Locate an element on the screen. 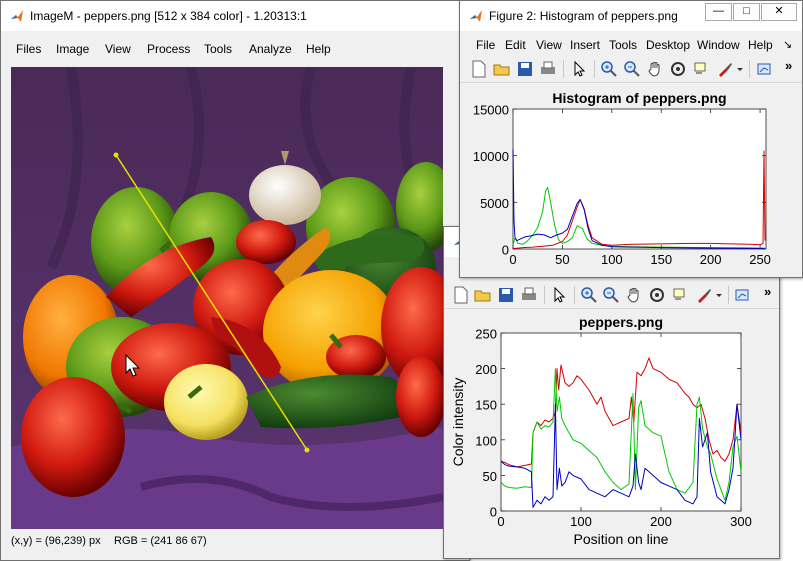 This screenshot has width=803, height=561. maximize-button: □ is located at coordinates (746, 12).